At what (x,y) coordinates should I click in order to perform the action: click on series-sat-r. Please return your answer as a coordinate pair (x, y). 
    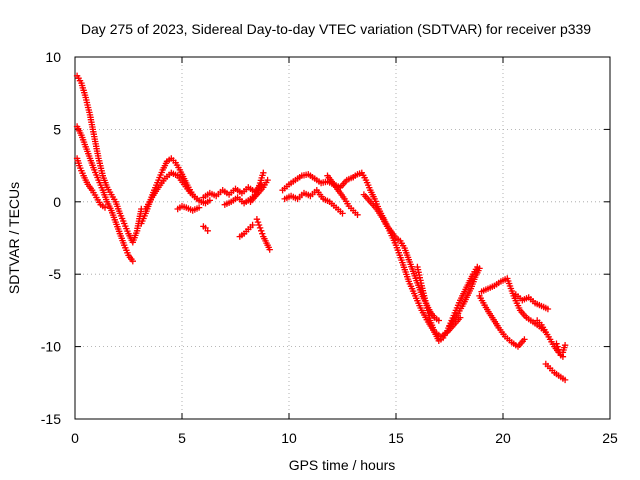
    Looking at the image, I should click on (447, 303).